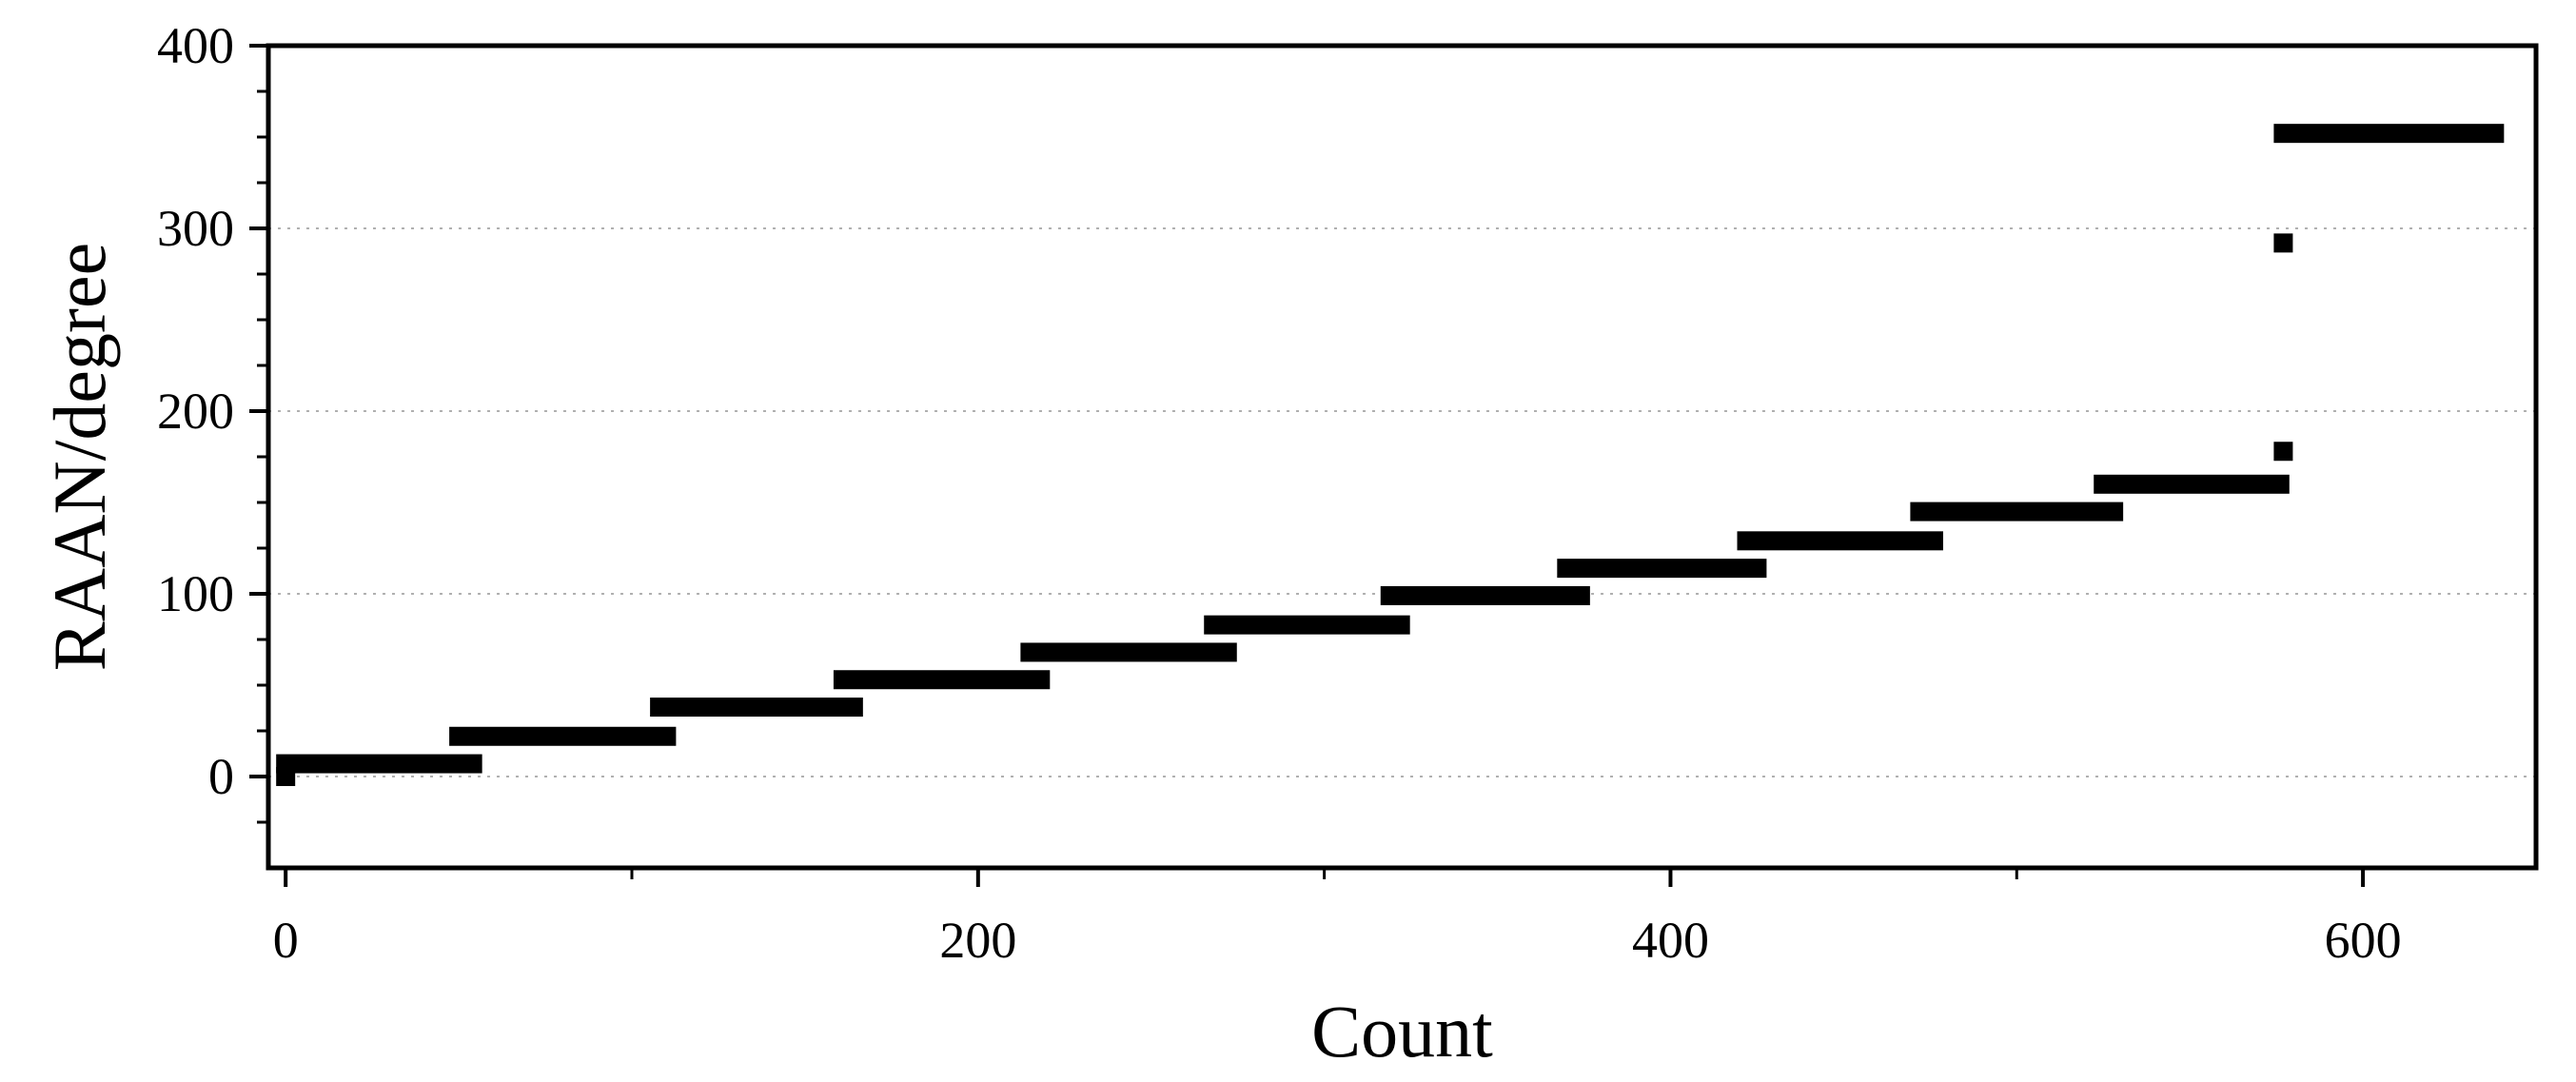 The height and width of the screenshot is (1082, 2576). What do you see at coordinates (195, 229) in the screenshot?
I see `y-tick-label-300: 300` at bounding box center [195, 229].